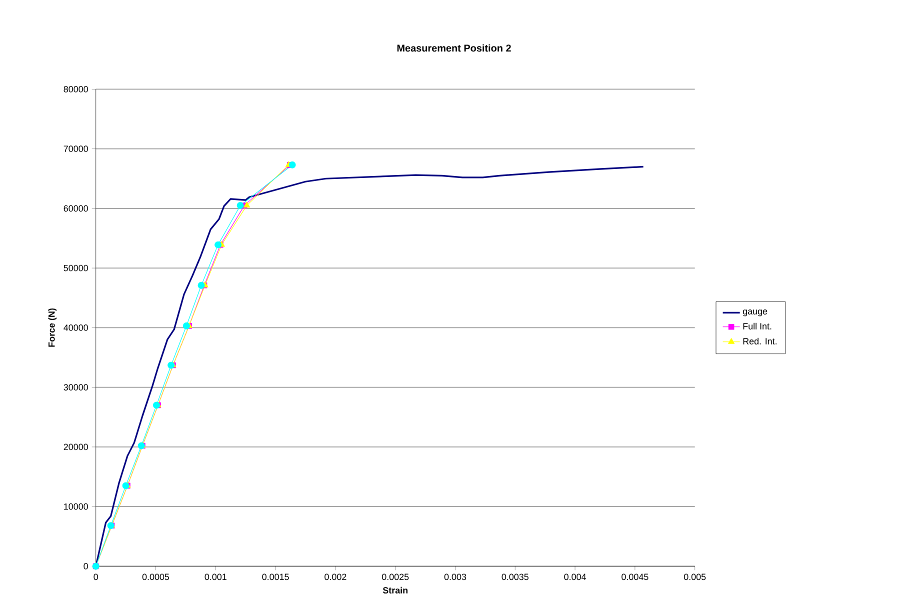  I want to click on x-tick-label: 0.003, so click(455, 577).